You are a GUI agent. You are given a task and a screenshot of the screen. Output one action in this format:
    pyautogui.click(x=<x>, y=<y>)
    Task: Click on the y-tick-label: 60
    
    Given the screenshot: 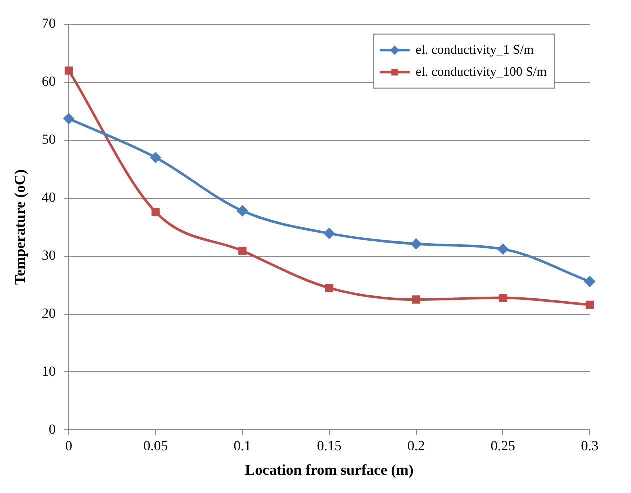 What is the action you would take?
    pyautogui.click(x=49, y=82)
    